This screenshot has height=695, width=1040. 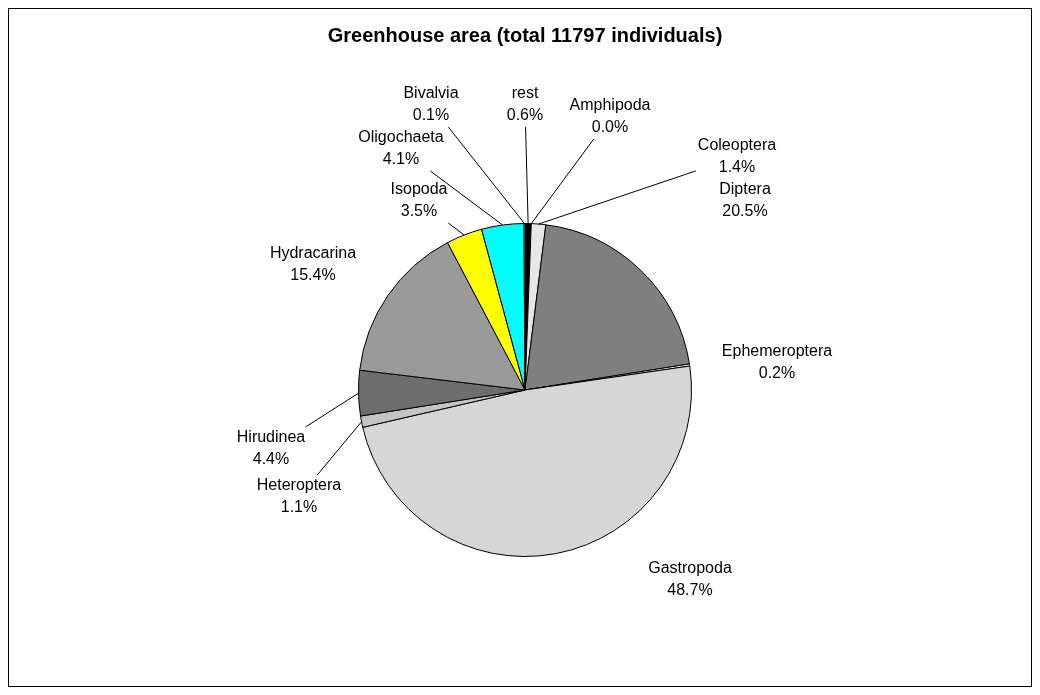 I want to click on slice-label: rest, so click(x=525, y=93).